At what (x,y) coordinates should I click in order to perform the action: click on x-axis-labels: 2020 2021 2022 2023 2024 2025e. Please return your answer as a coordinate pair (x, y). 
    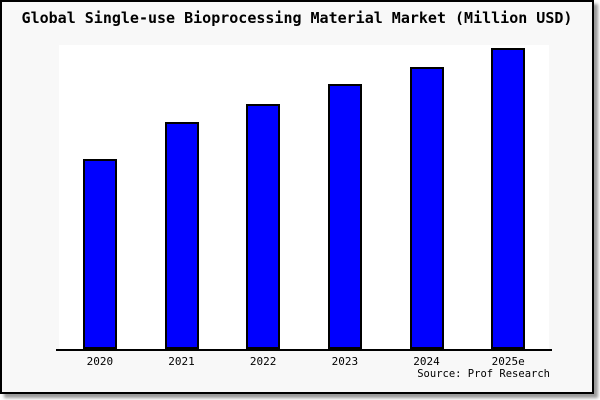
    Looking at the image, I should click on (304, 361).